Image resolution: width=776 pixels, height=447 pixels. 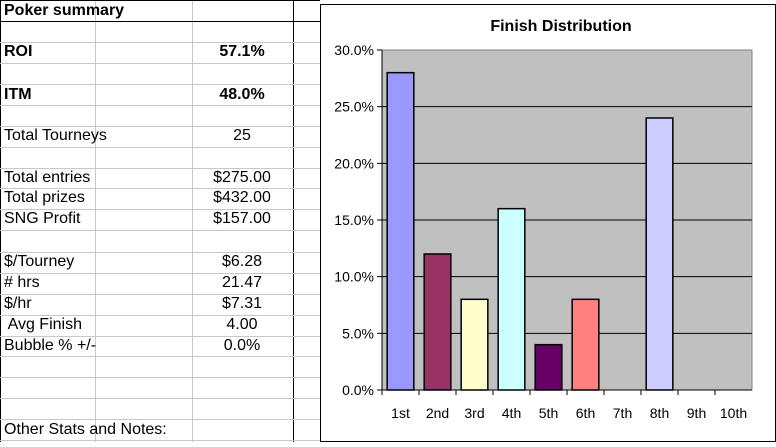 What do you see at coordinates (50, 345) in the screenshot?
I see `bubble-label: Bubble % +/-` at bounding box center [50, 345].